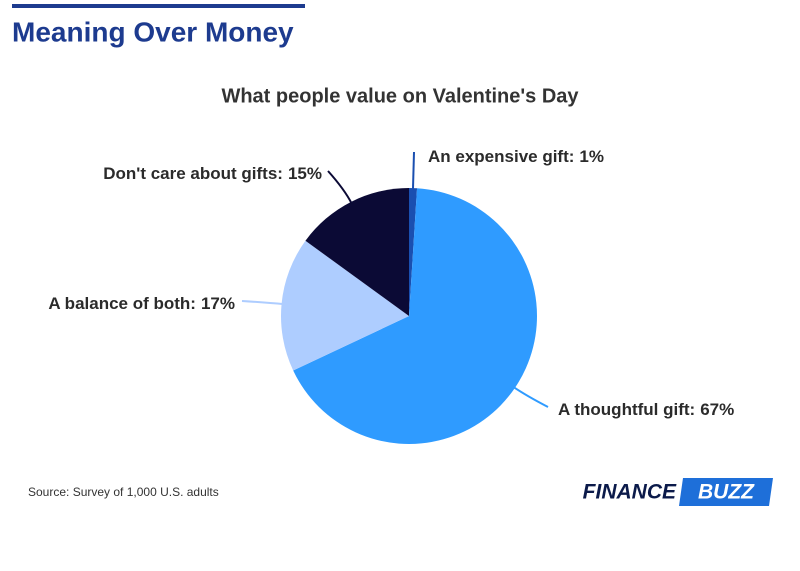 The height and width of the screenshot is (571, 800). Describe the element at coordinates (501, 156) in the screenshot. I see `slice-label-name: An expensive gift:` at that location.